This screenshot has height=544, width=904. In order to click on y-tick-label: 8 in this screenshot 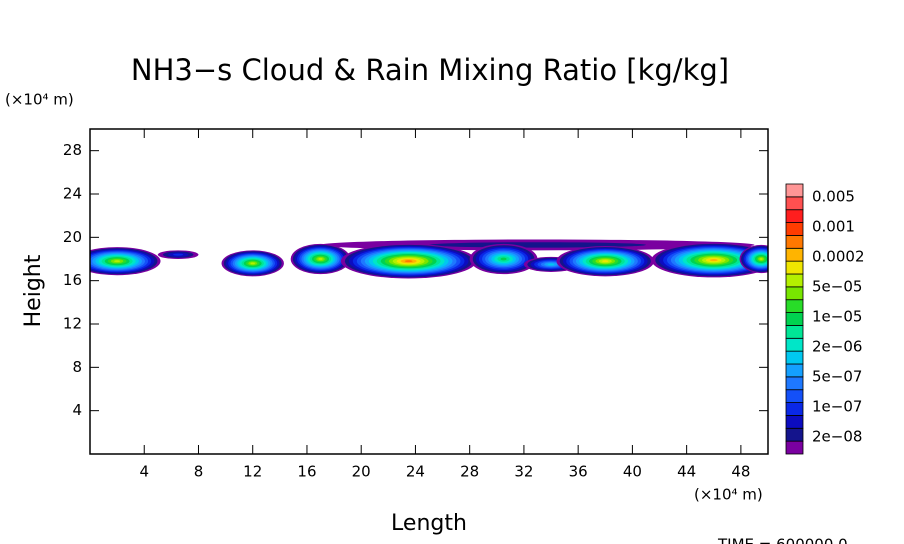, I will do `click(77, 367)`.